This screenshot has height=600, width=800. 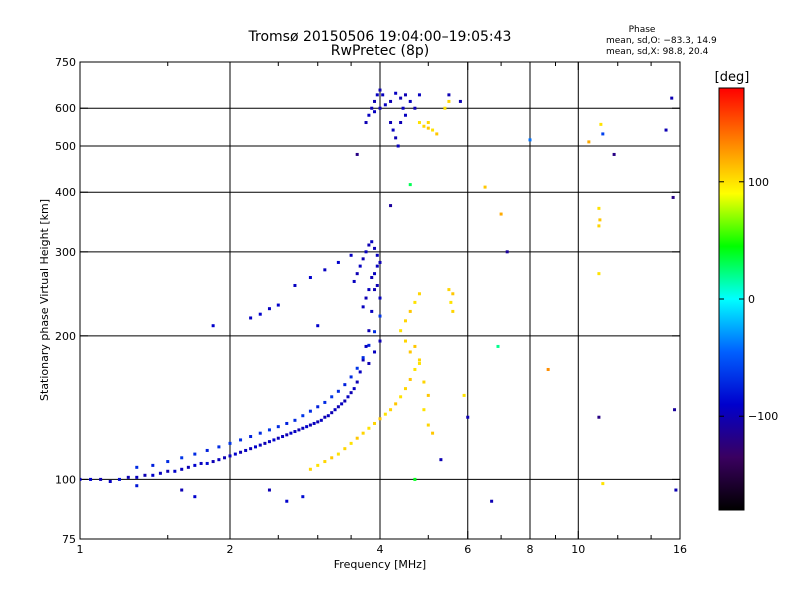 I want to click on phase-panel-x-stats: mean, sd,X: 98.8, 20.4, so click(x=657, y=52).